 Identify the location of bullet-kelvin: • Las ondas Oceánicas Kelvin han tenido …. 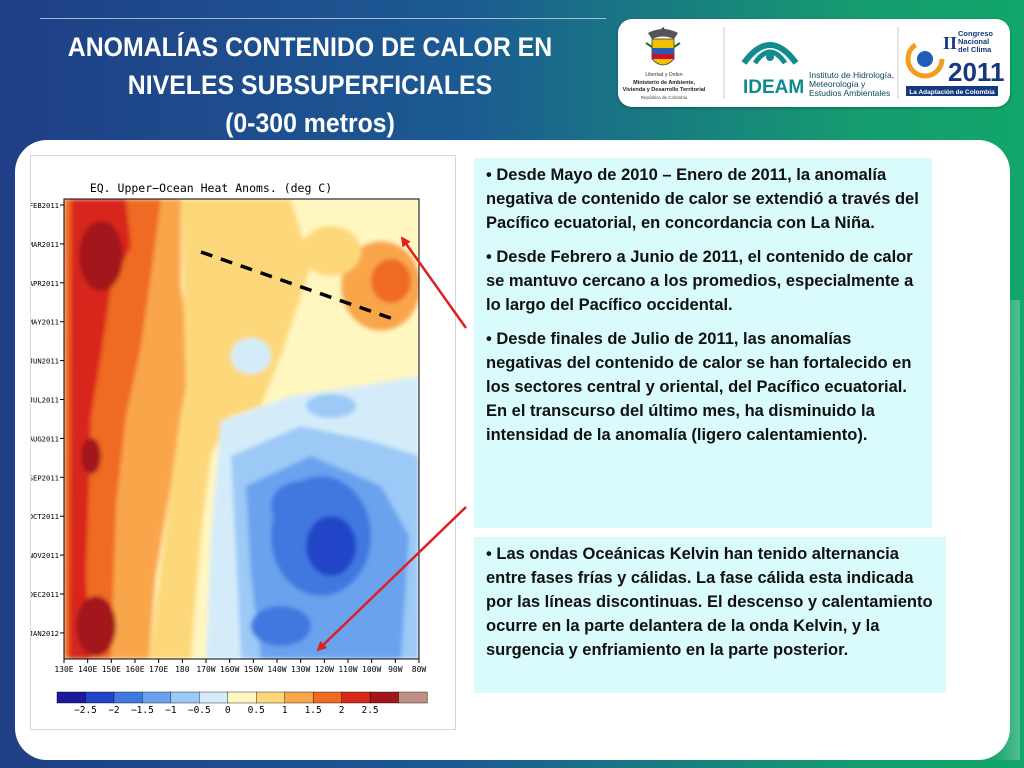
(709, 602).